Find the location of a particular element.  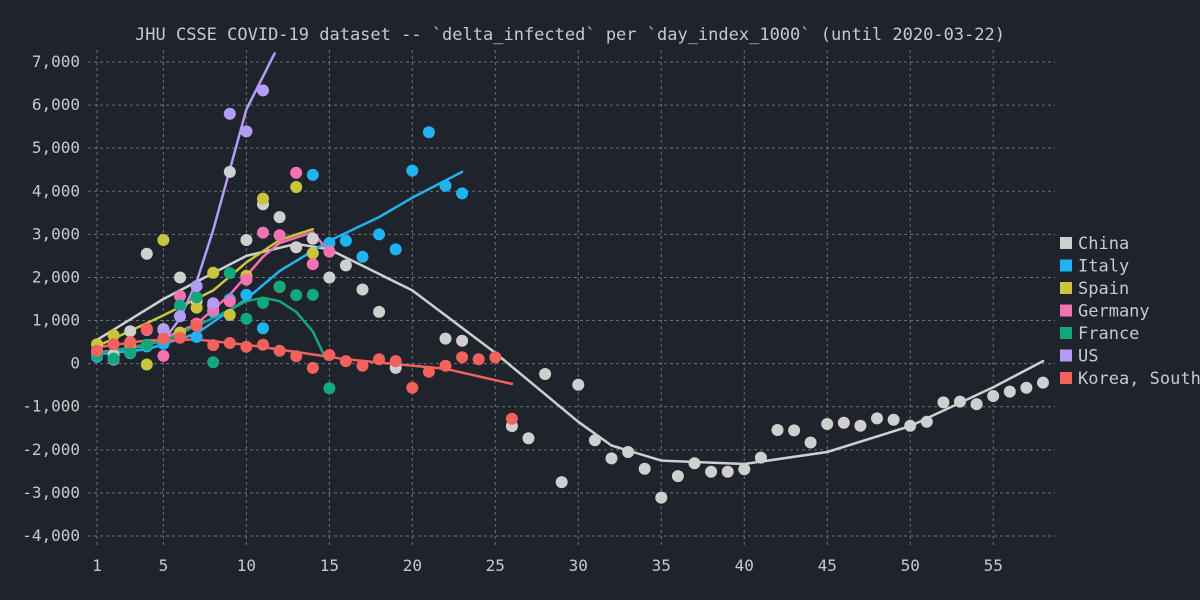

y-tick-label: -2,000 is located at coordinates (51, 449).